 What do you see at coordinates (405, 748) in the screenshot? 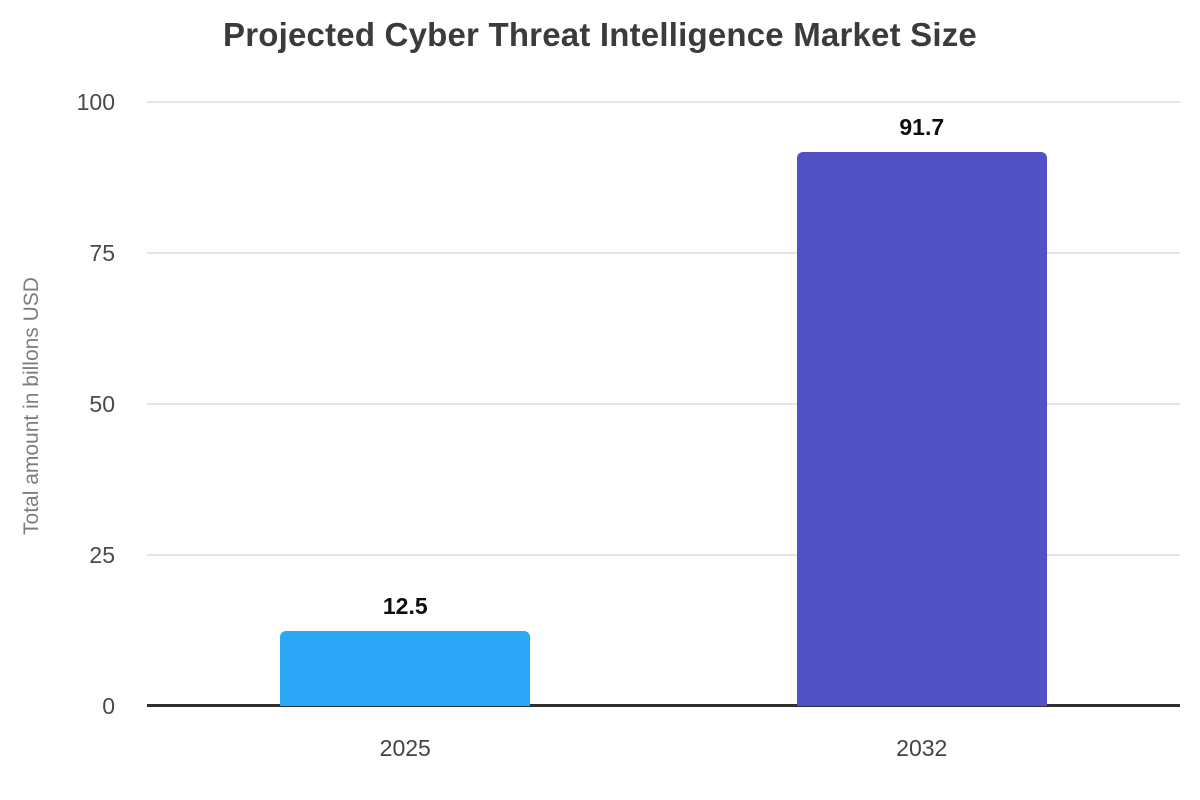
I see `x-tick-label-2025: 2025` at bounding box center [405, 748].